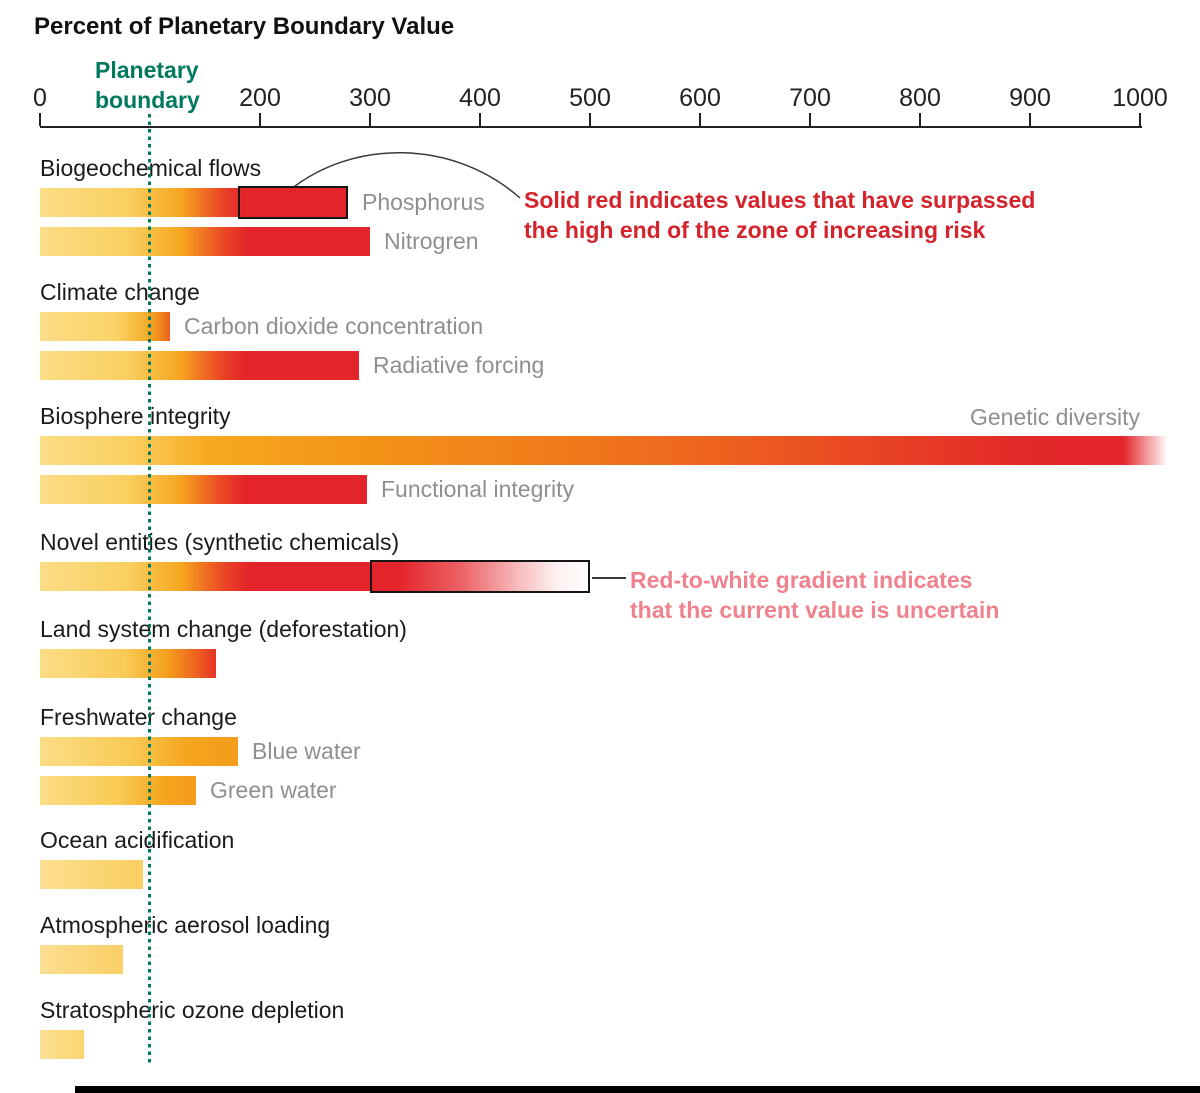  What do you see at coordinates (273, 790) in the screenshot?
I see `bar-label-green-water: Green water` at bounding box center [273, 790].